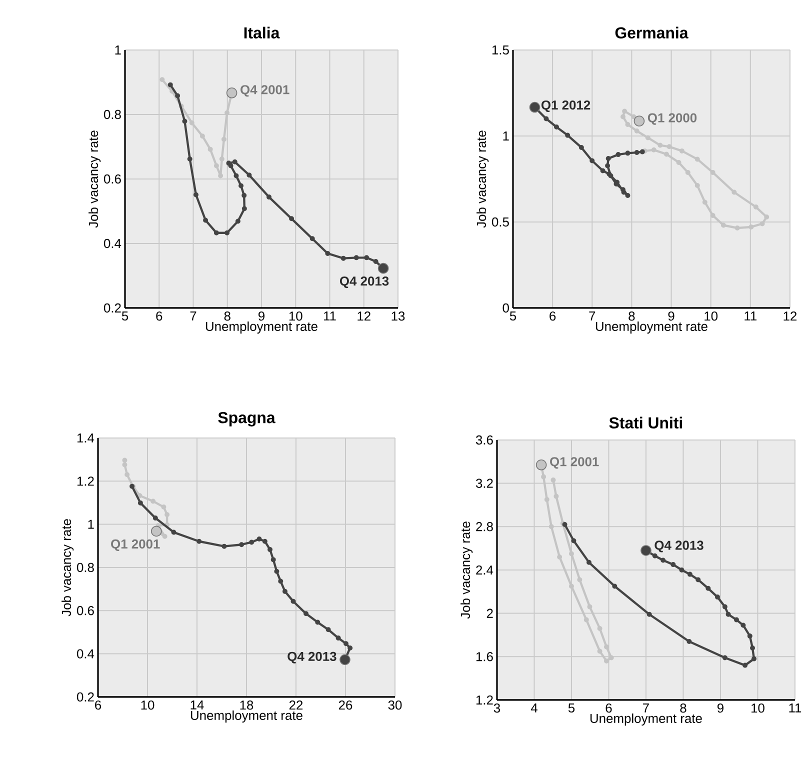  What do you see at coordinates (247, 705) in the screenshot?
I see `x-tick-label: 18` at bounding box center [247, 705].